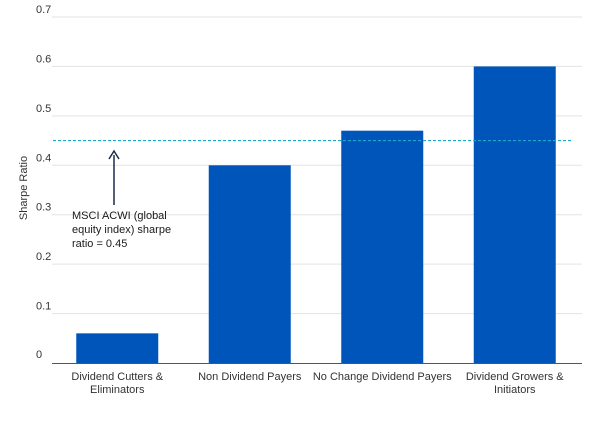 The width and height of the screenshot is (608, 427). What do you see at coordinates (250, 377) in the screenshot?
I see `x-tick-label: Non Dividend Payers` at bounding box center [250, 377].